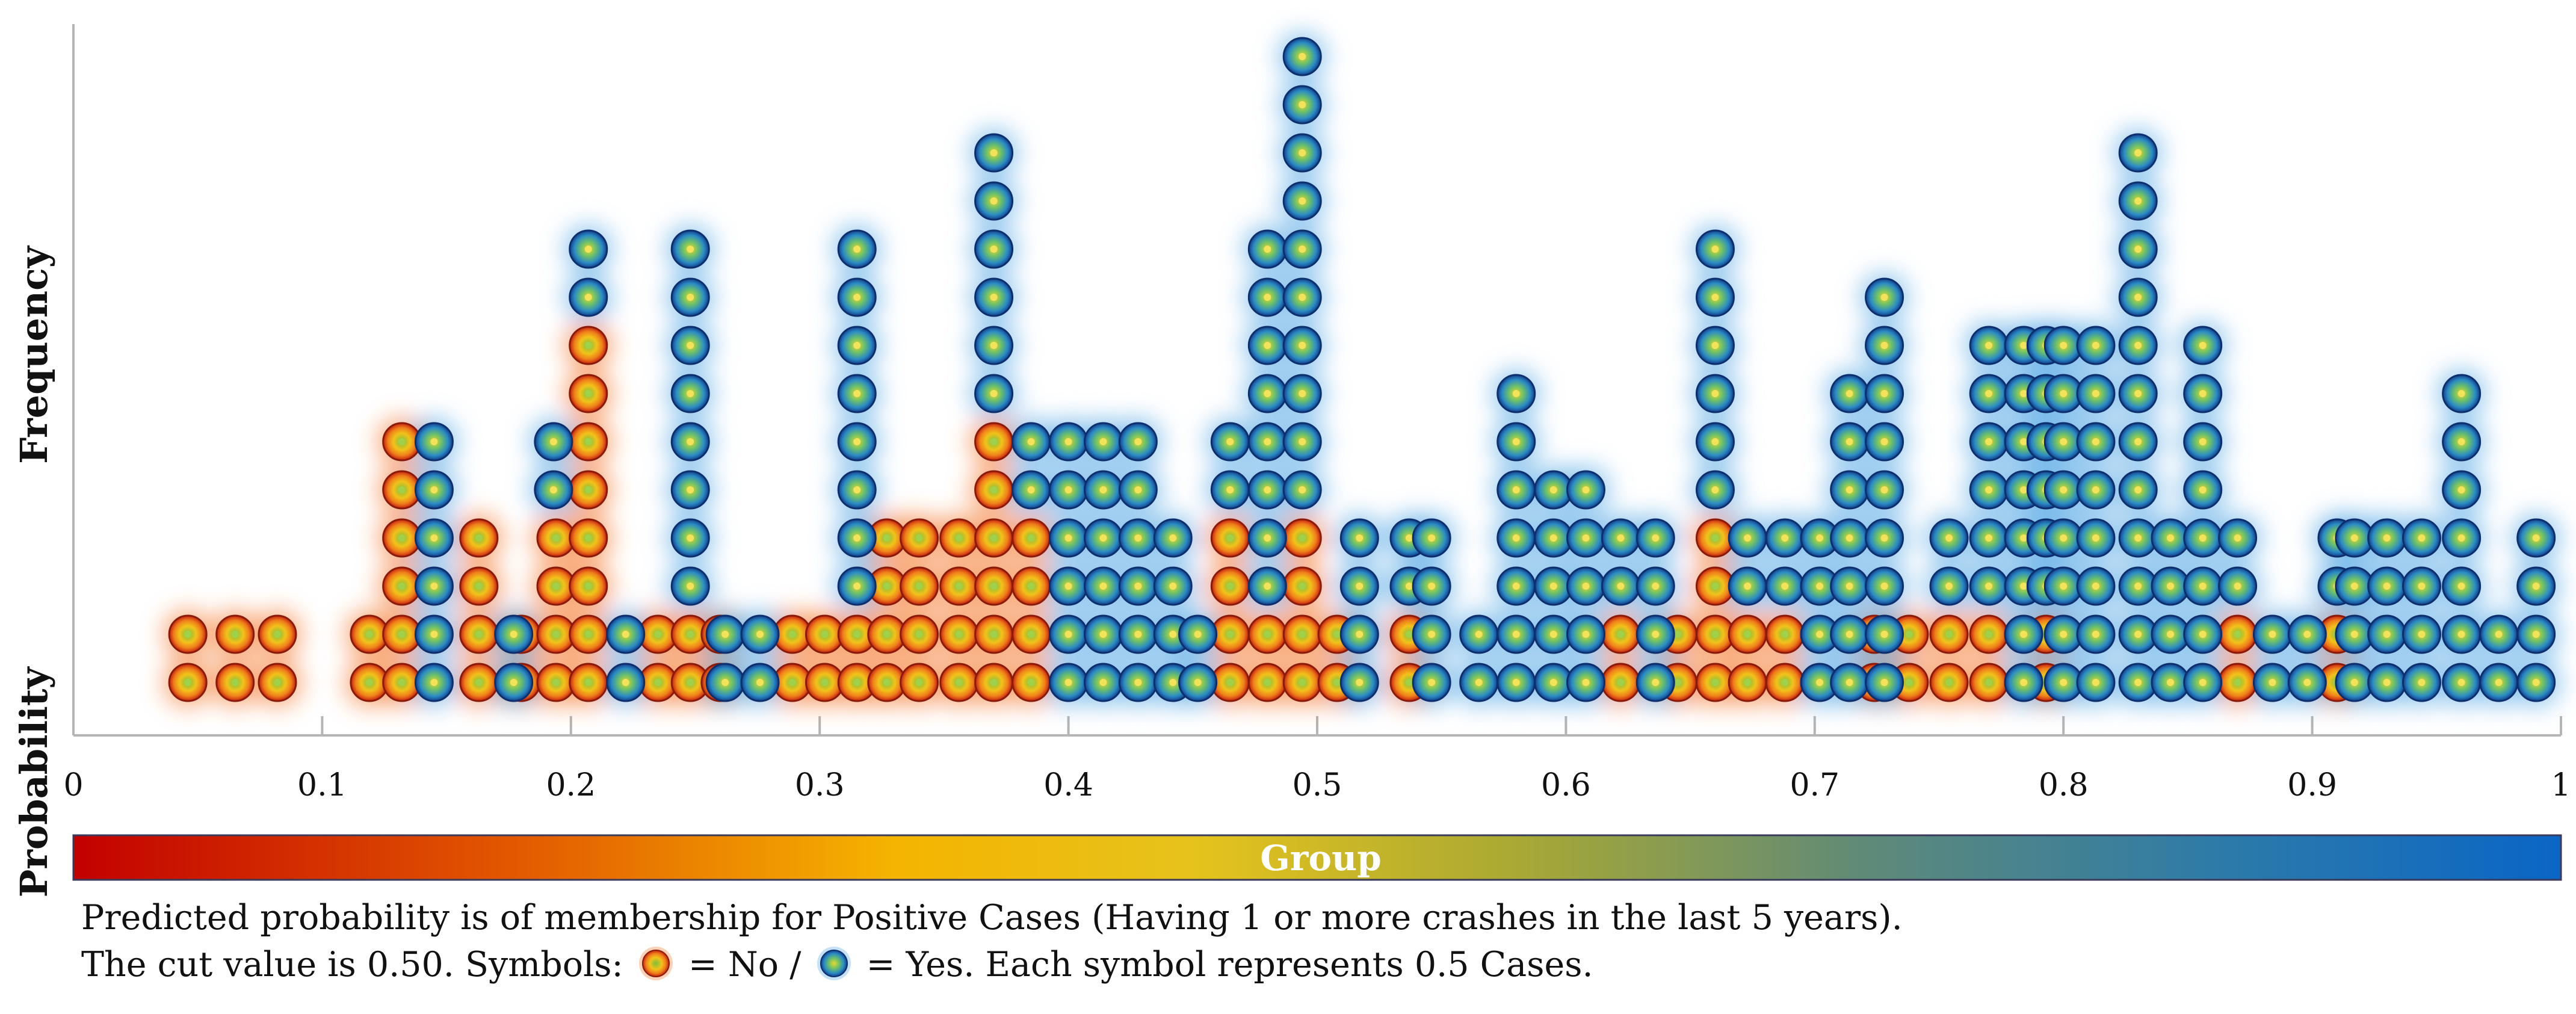  Describe the element at coordinates (1321, 858) in the screenshot. I see `color-bar-label: Group` at that location.